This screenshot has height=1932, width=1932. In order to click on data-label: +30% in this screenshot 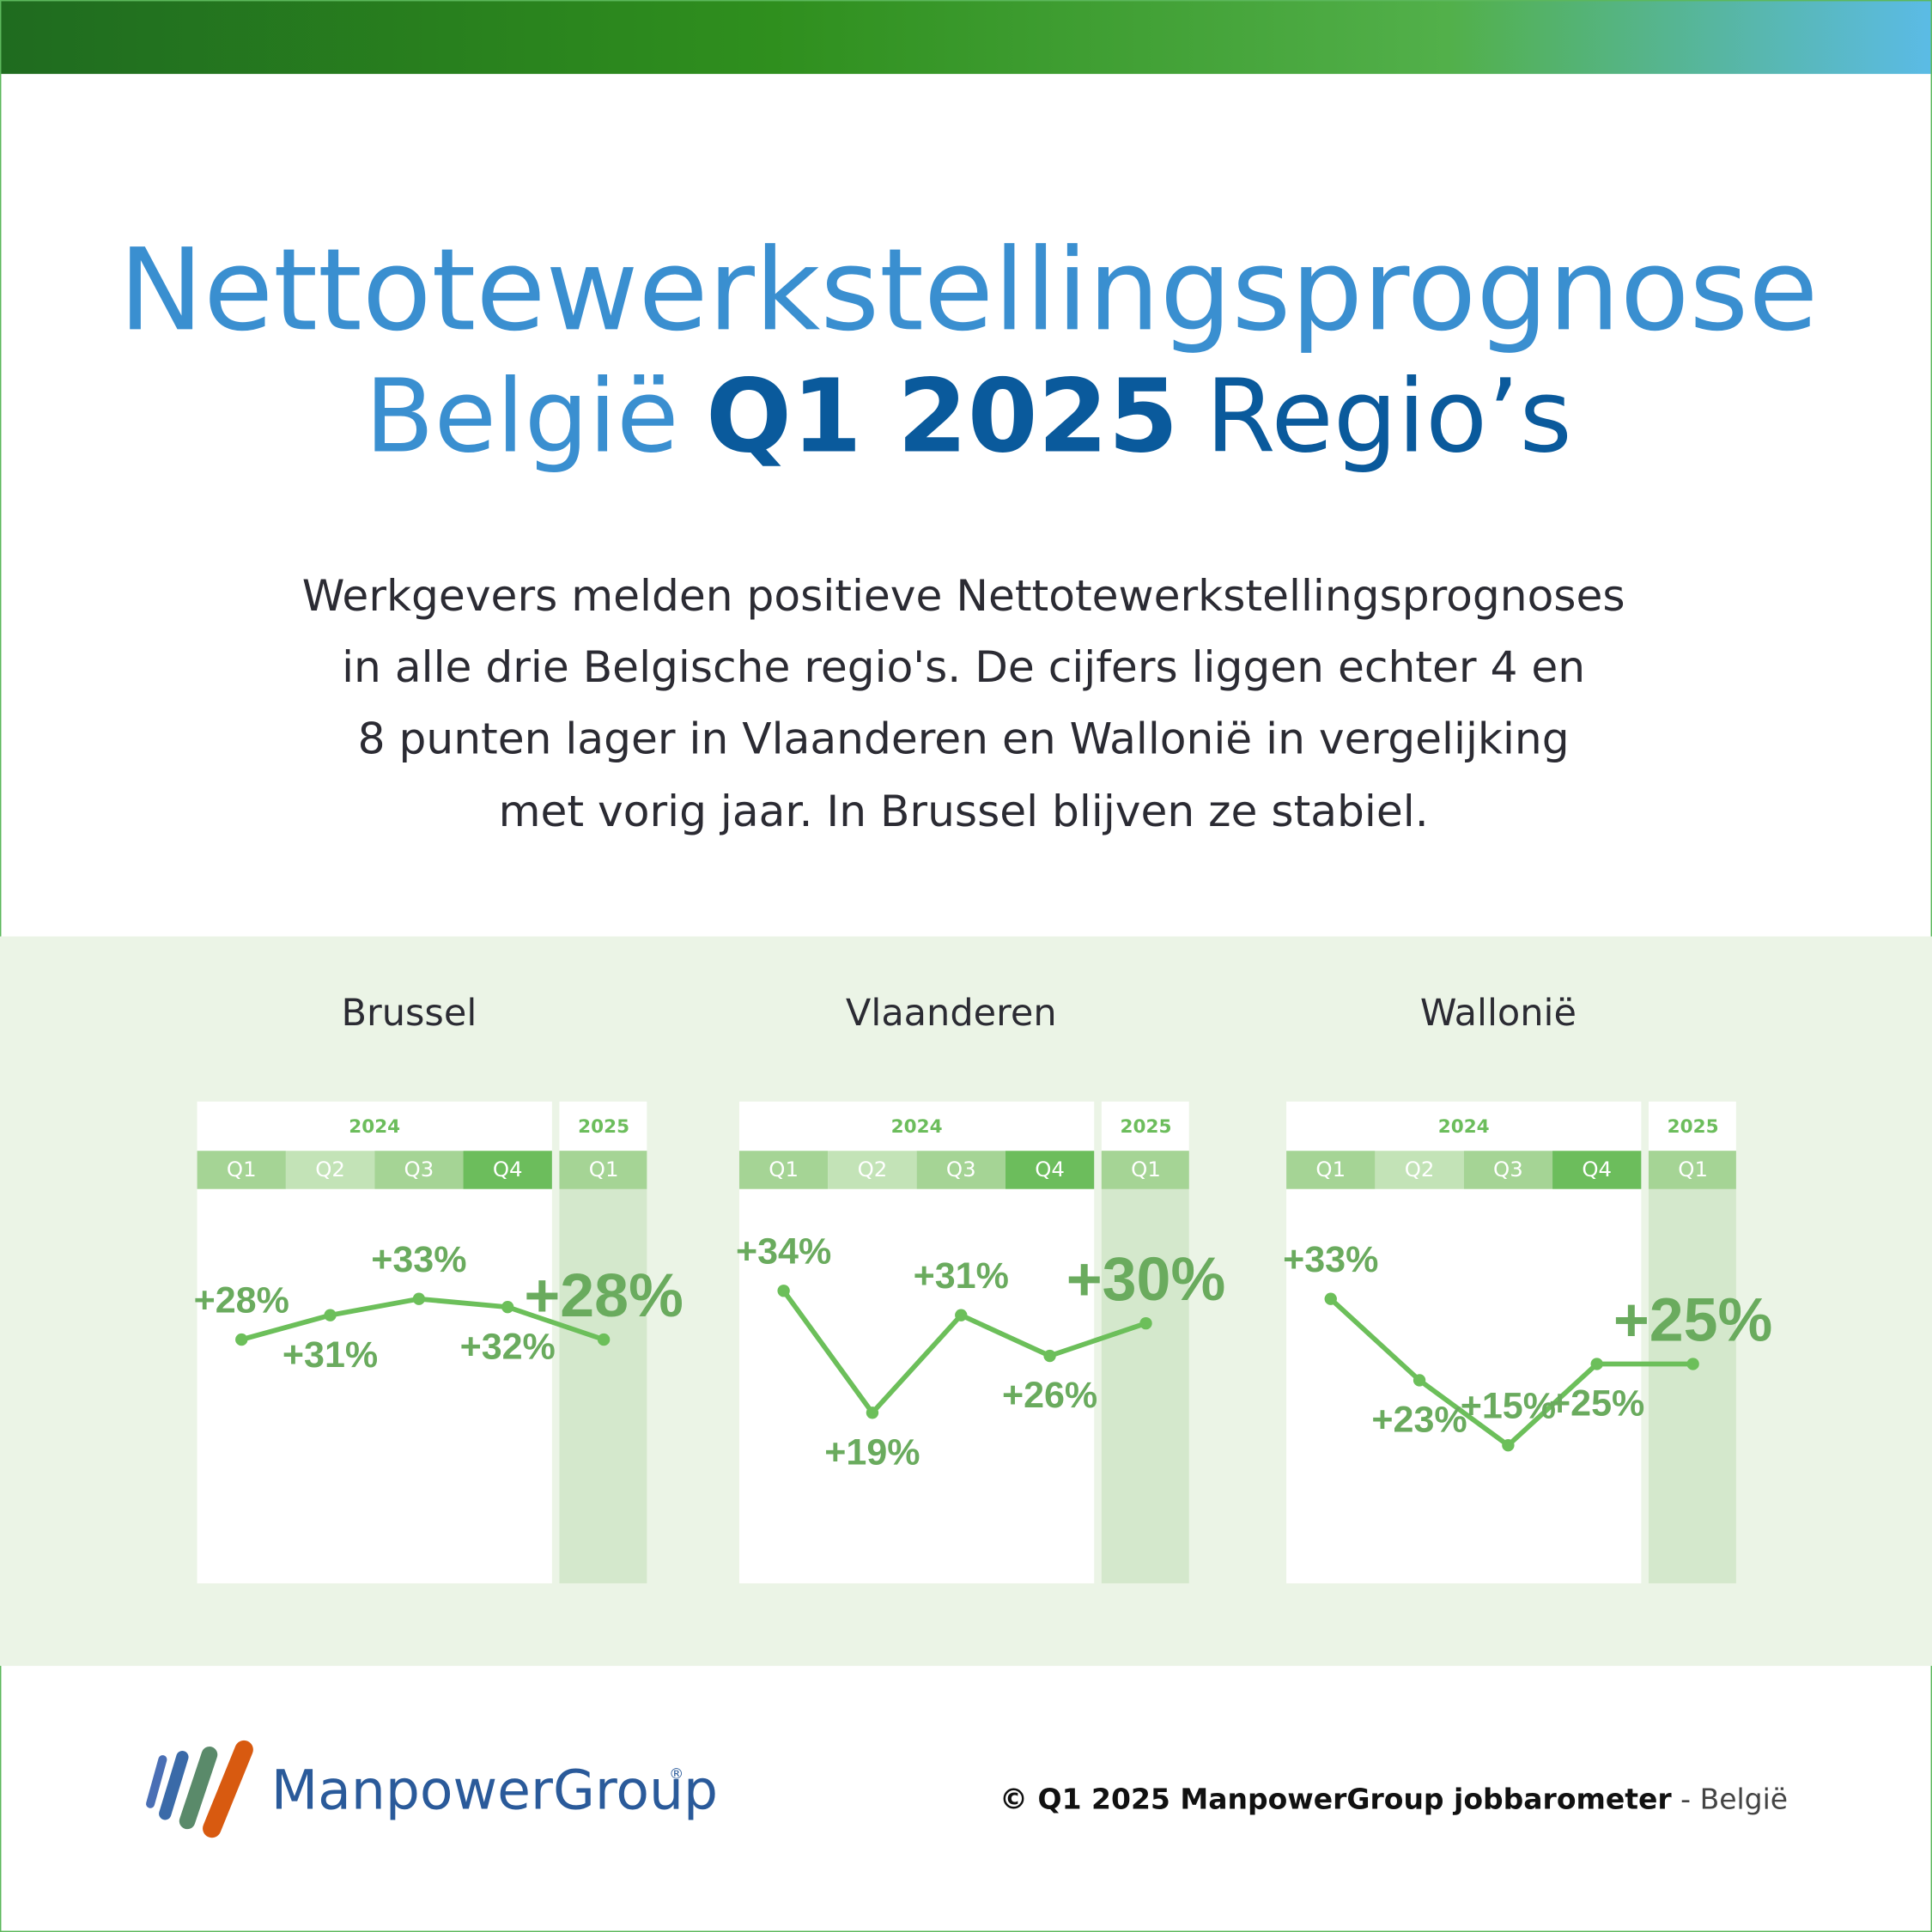, I will do `click(1145, 1279)`.